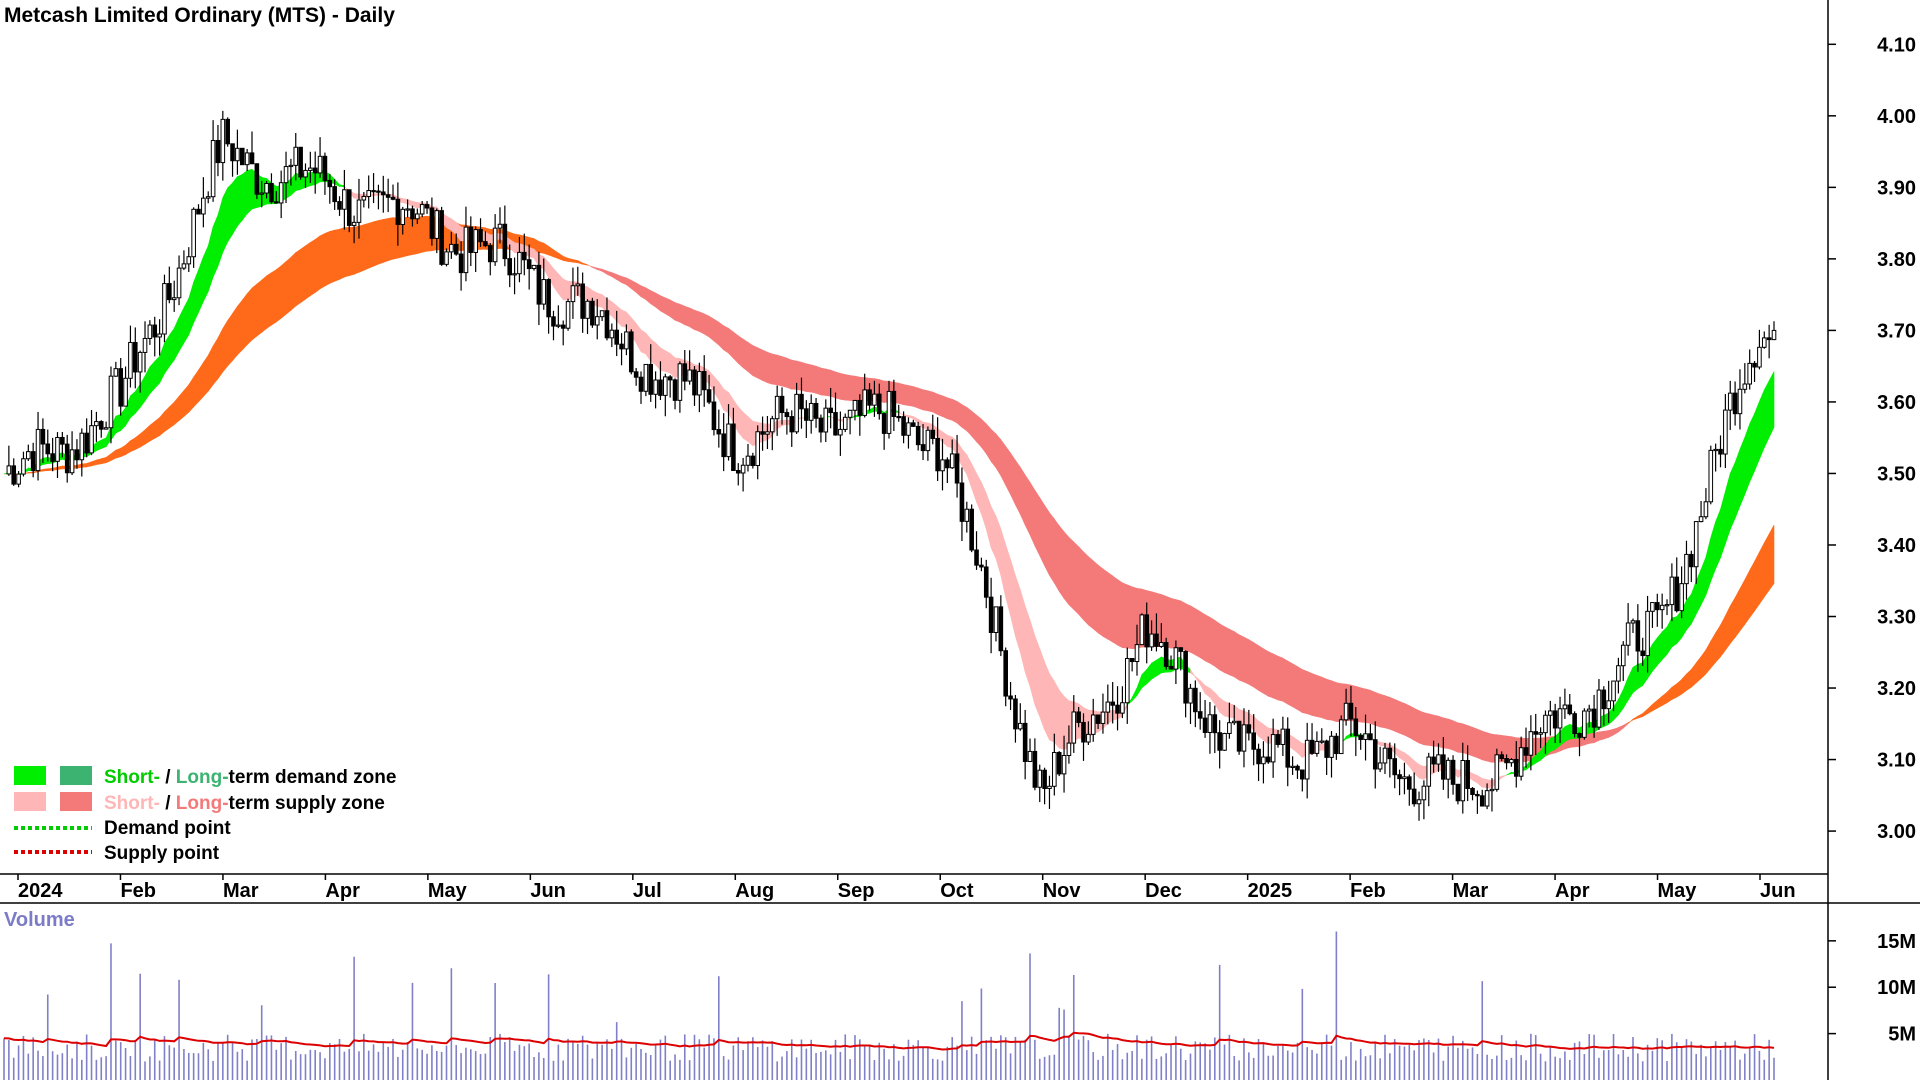  What do you see at coordinates (1896, 832) in the screenshot?
I see `price-tick-label: 3.00` at bounding box center [1896, 832].